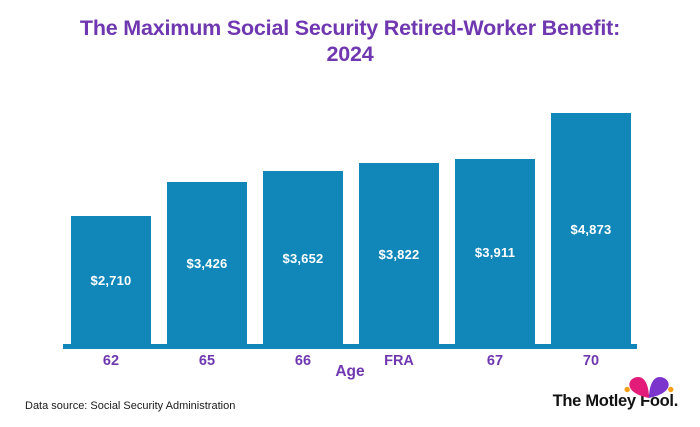 The image size is (700, 427). What do you see at coordinates (591, 361) in the screenshot?
I see `x-tick-70: 70` at bounding box center [591, 361].